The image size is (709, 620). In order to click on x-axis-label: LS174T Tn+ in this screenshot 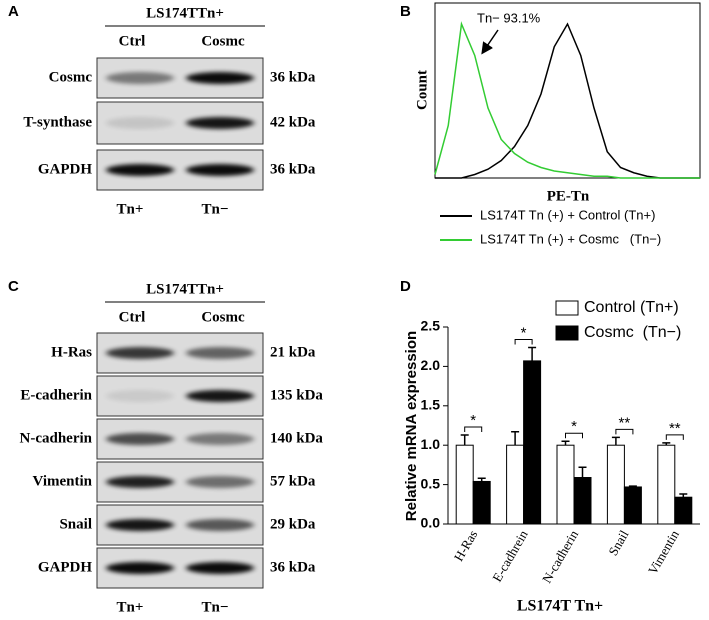, I will do `click(560, 606)`.